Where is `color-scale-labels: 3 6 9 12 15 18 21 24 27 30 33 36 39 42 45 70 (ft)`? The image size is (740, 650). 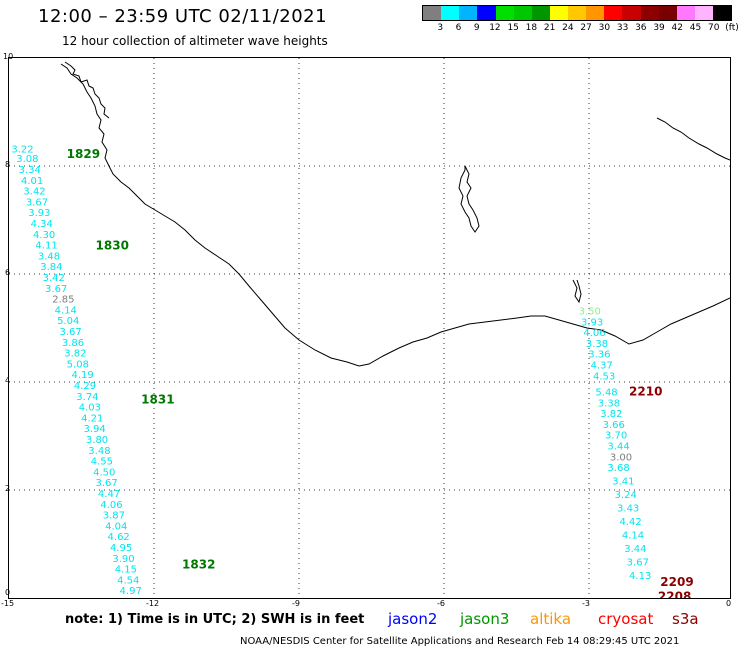
color-scale-labels: 3 6 9 12 15 18 21 24 27 30 33 36 39 42 45 70 (ft) is located at coordinates (580, 27).